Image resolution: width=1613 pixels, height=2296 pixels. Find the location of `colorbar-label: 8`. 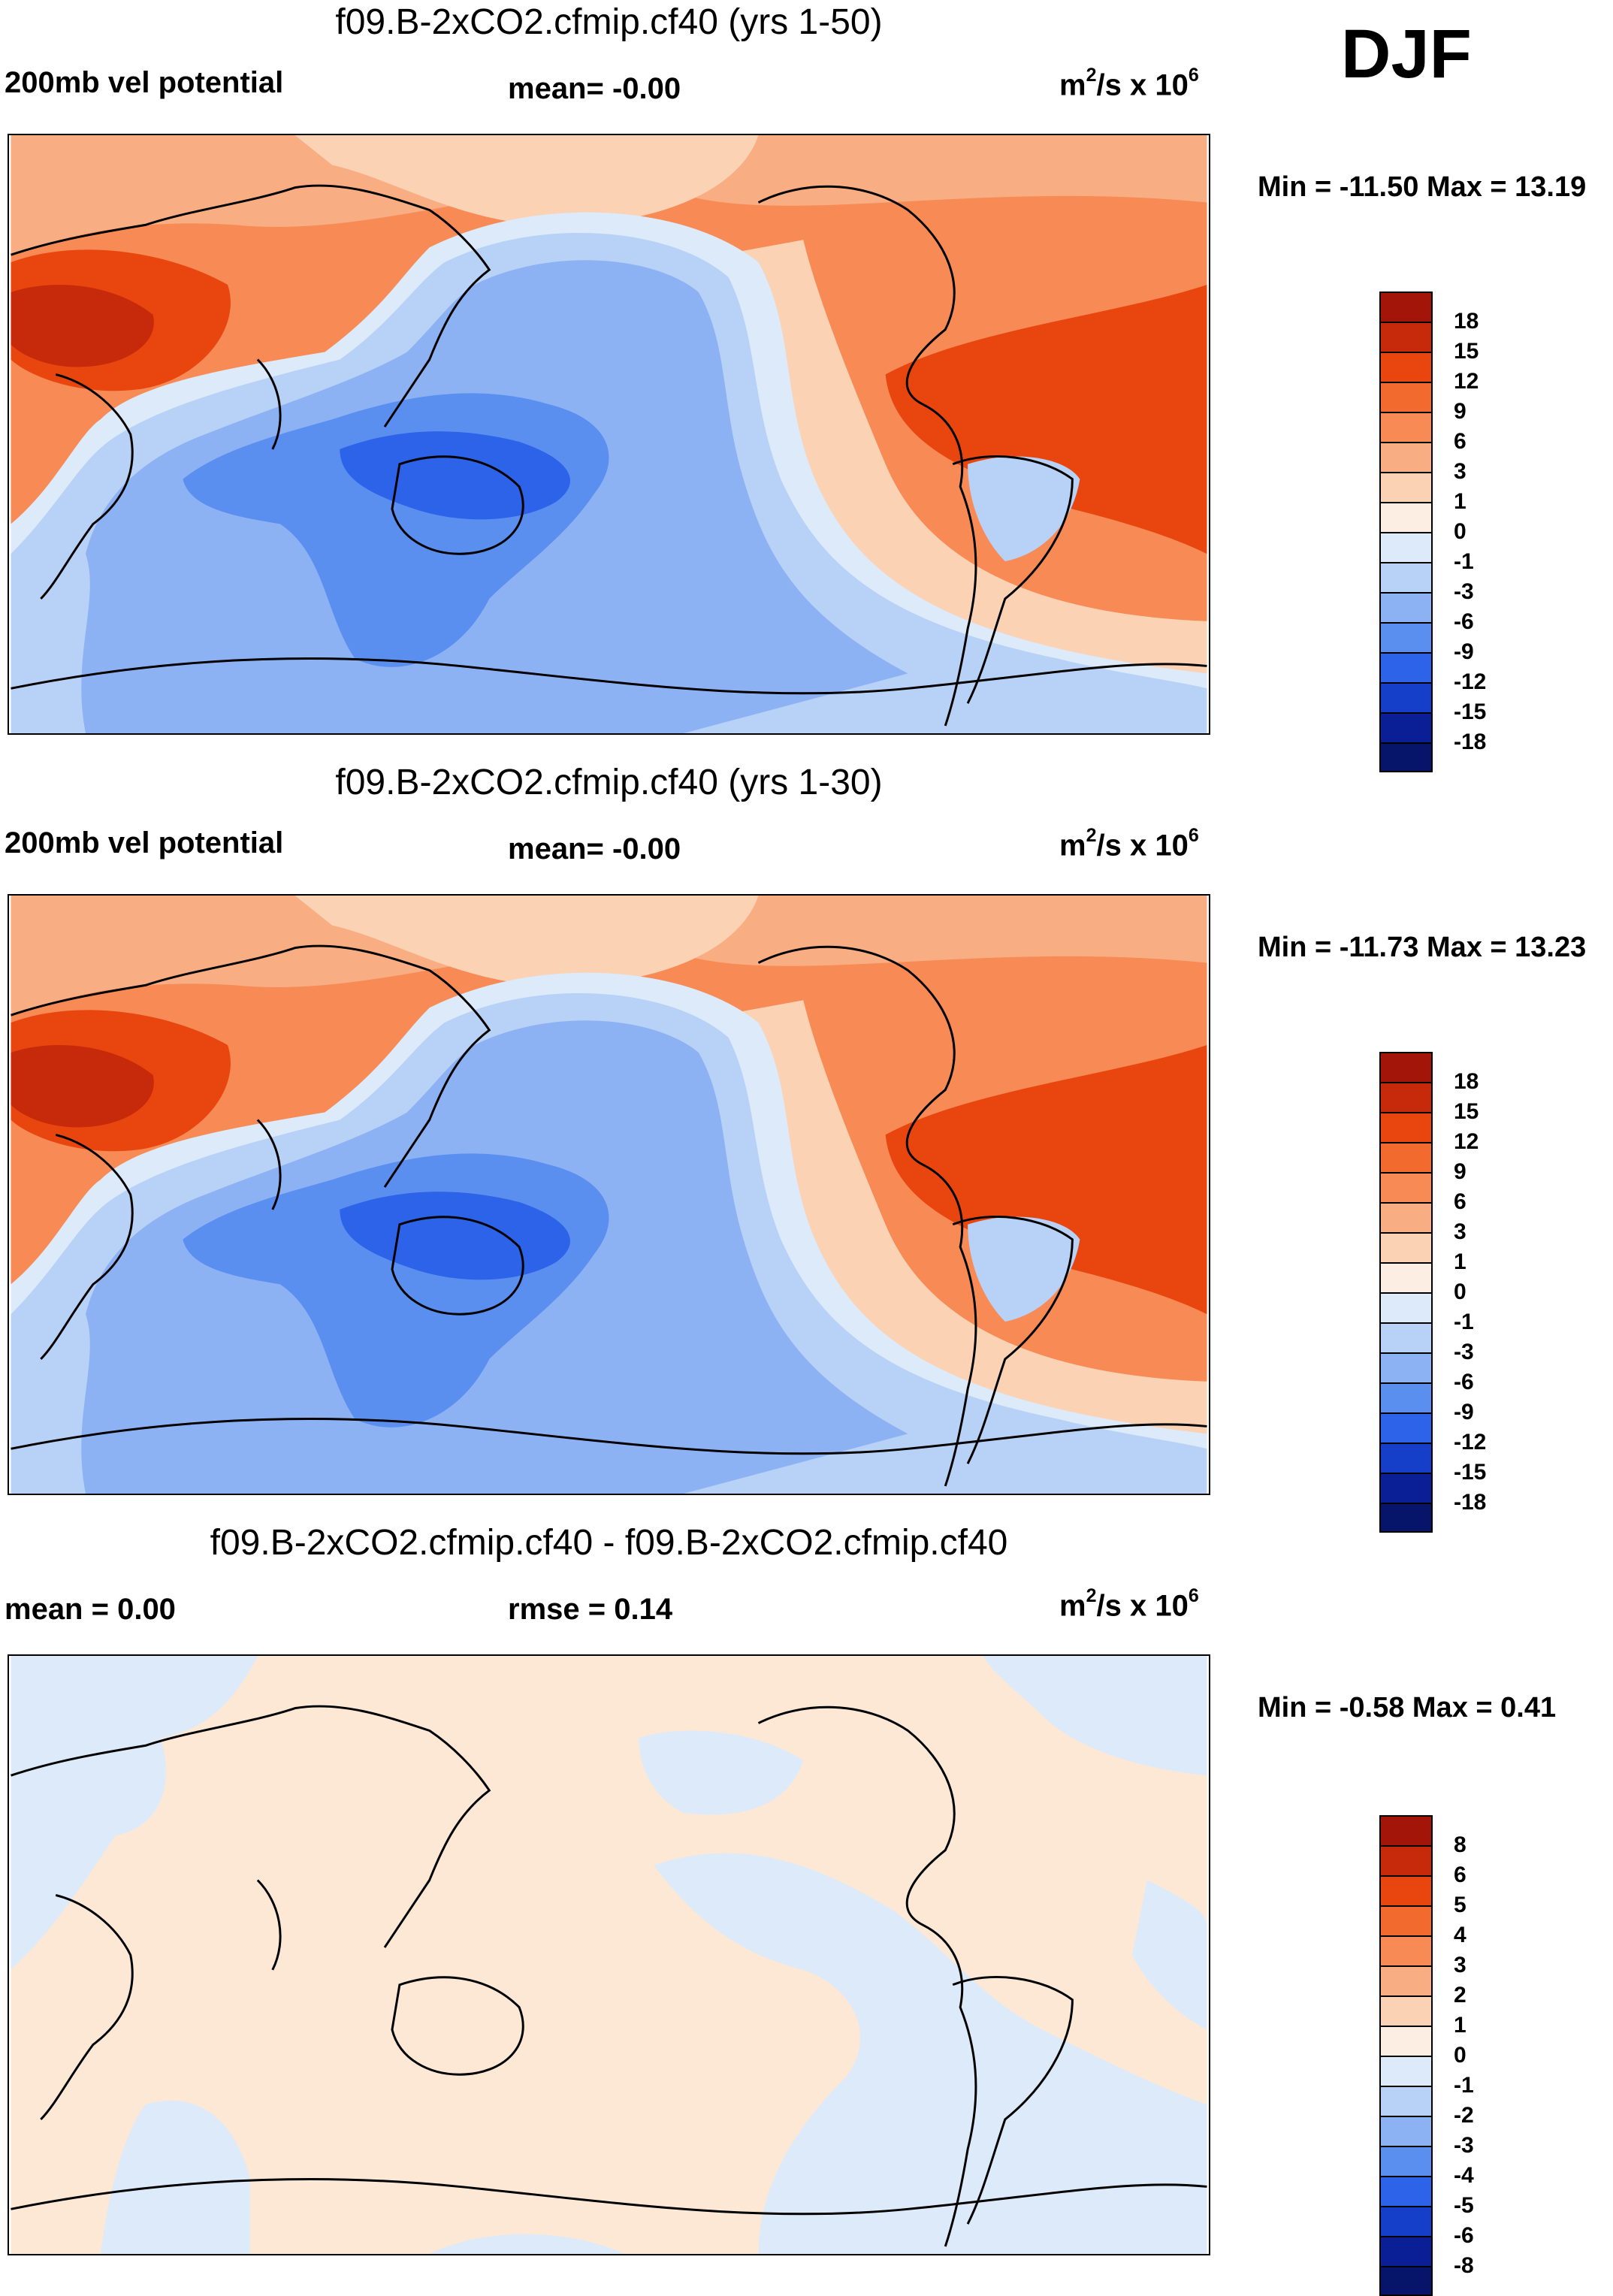

colorbar-label: 8 is located at coordinates (1460, 1844).